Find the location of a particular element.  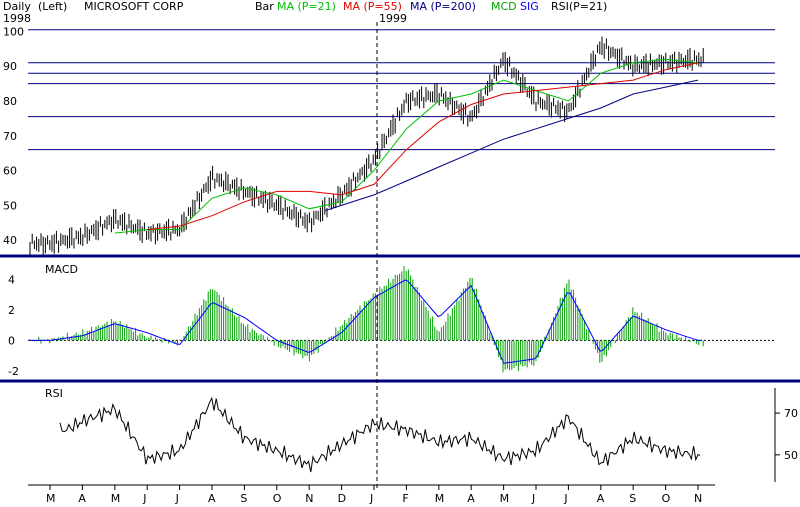

macd-panel-label: MACD is located at coordinates (61, 269).